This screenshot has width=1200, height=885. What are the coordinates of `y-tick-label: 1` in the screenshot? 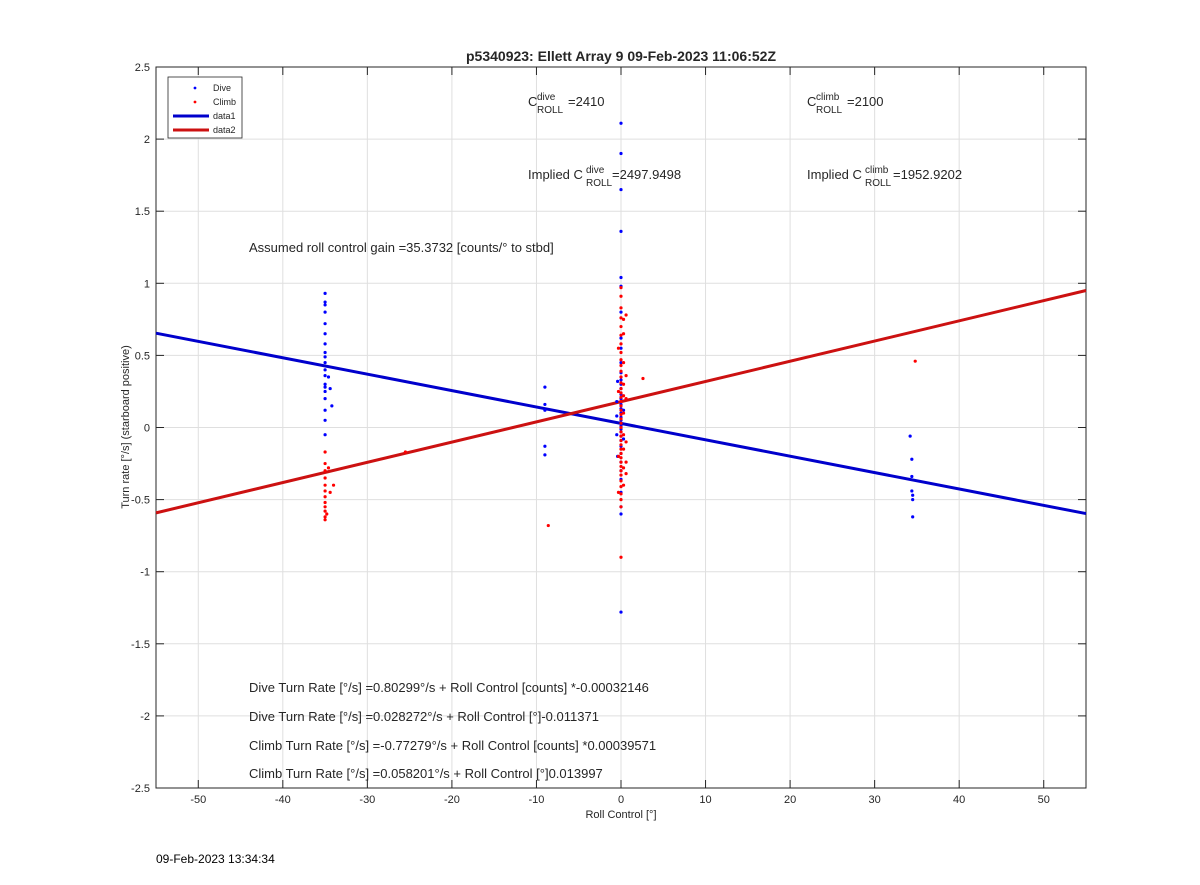 It's located at (147, 284).